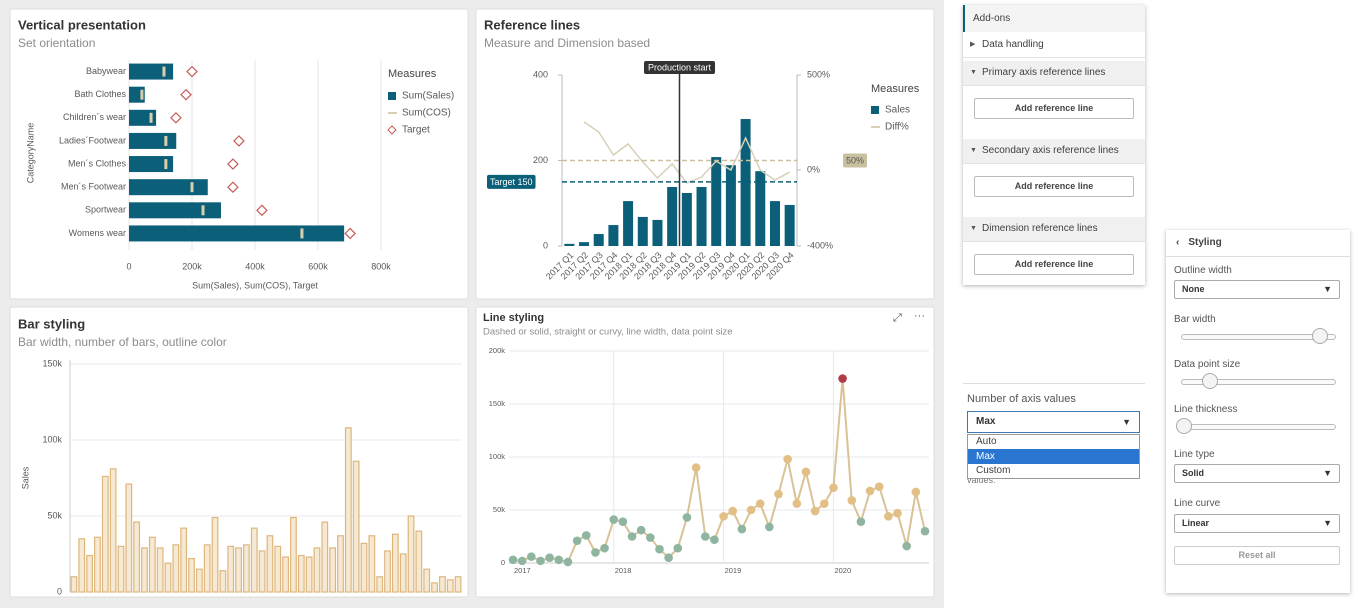 Image resolution: width=1358 pixels, height=608 pixels. What do you see at coordinates (1053, 422) in the screenshot?
I see `select: Max ▼` at bounding box center [1053, 422].